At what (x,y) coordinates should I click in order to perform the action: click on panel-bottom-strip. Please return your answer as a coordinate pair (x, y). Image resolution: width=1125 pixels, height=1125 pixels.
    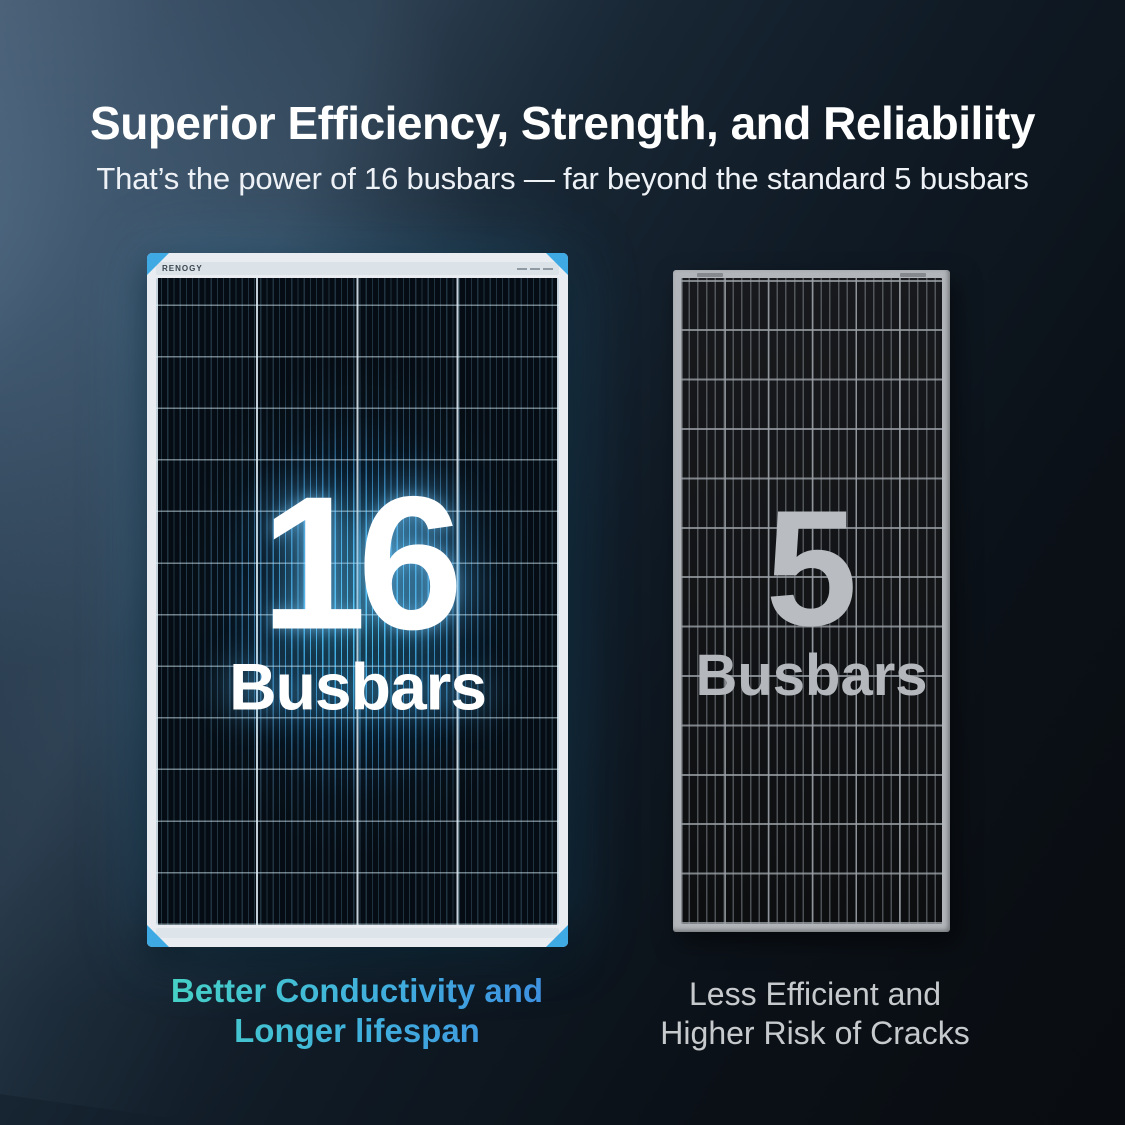
    Looking at the image, I should click on (357, 933).